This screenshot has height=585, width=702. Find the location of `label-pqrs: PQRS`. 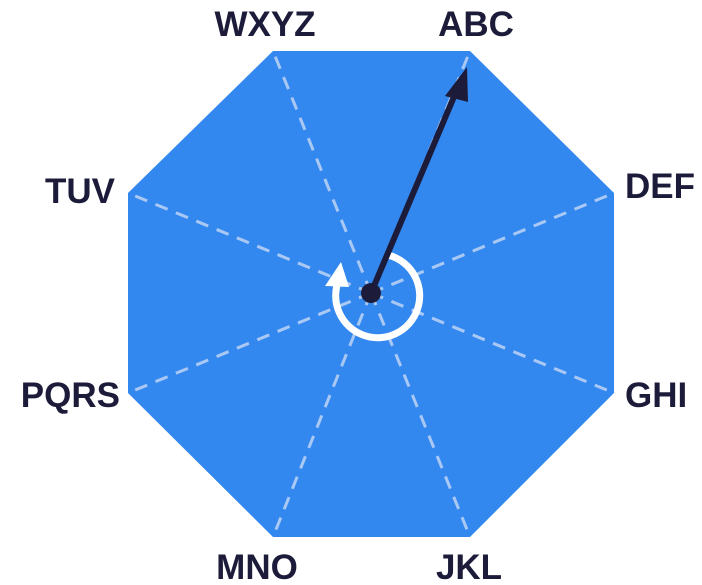

label-pqrs: PQRS is located at coordinates (70, 395).